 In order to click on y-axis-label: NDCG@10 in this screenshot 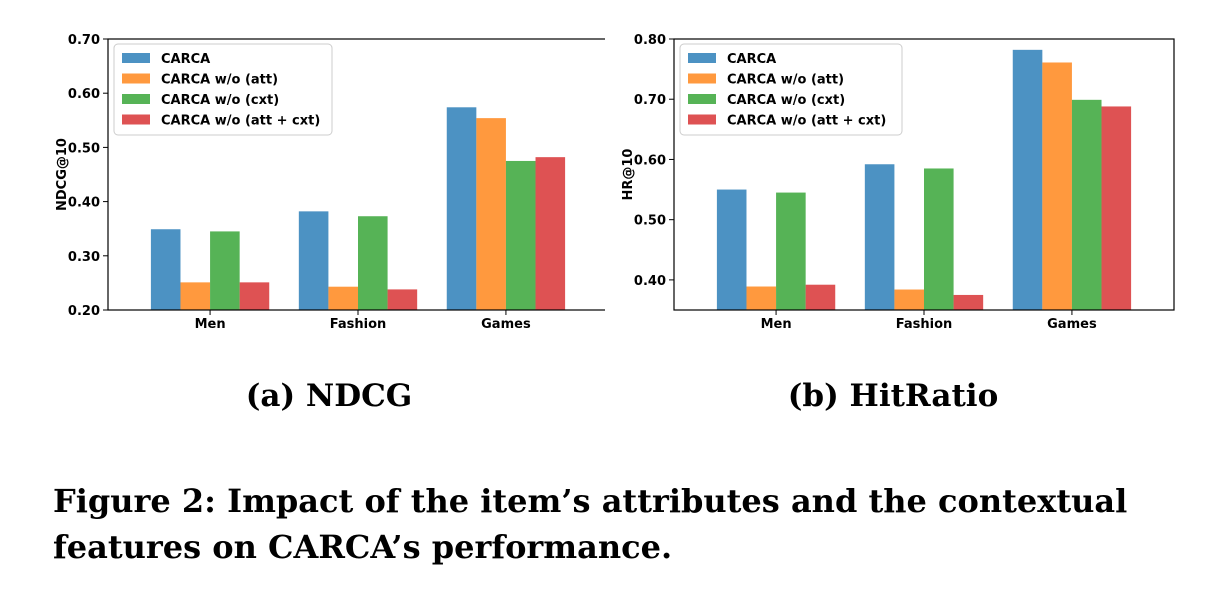, I will do `click(62, 174)`.